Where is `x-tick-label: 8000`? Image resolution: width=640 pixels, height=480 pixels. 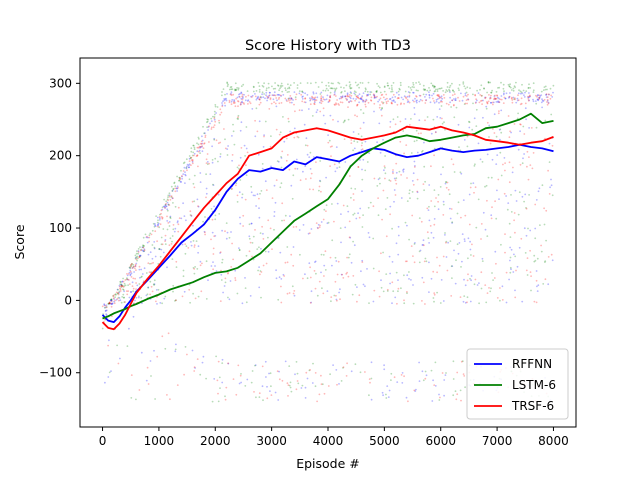
x-tick-label: 8000 is located at coordinates (553, 441).